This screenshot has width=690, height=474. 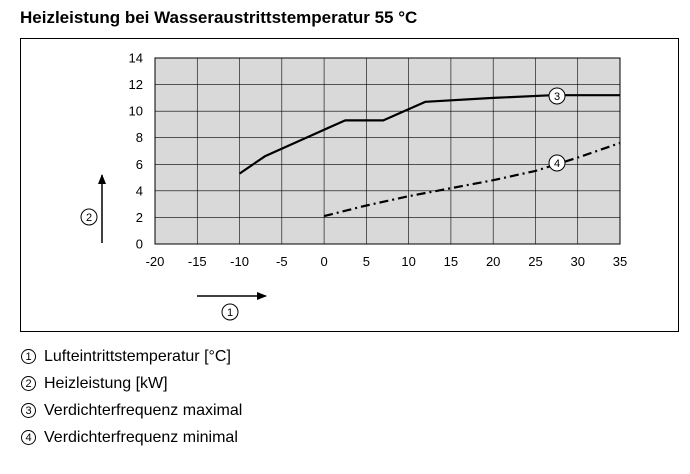 What do you see at coordinates (451, 261) in the screenshot?
I see `x-tick-label: 15` at bounding box center [451, 261].